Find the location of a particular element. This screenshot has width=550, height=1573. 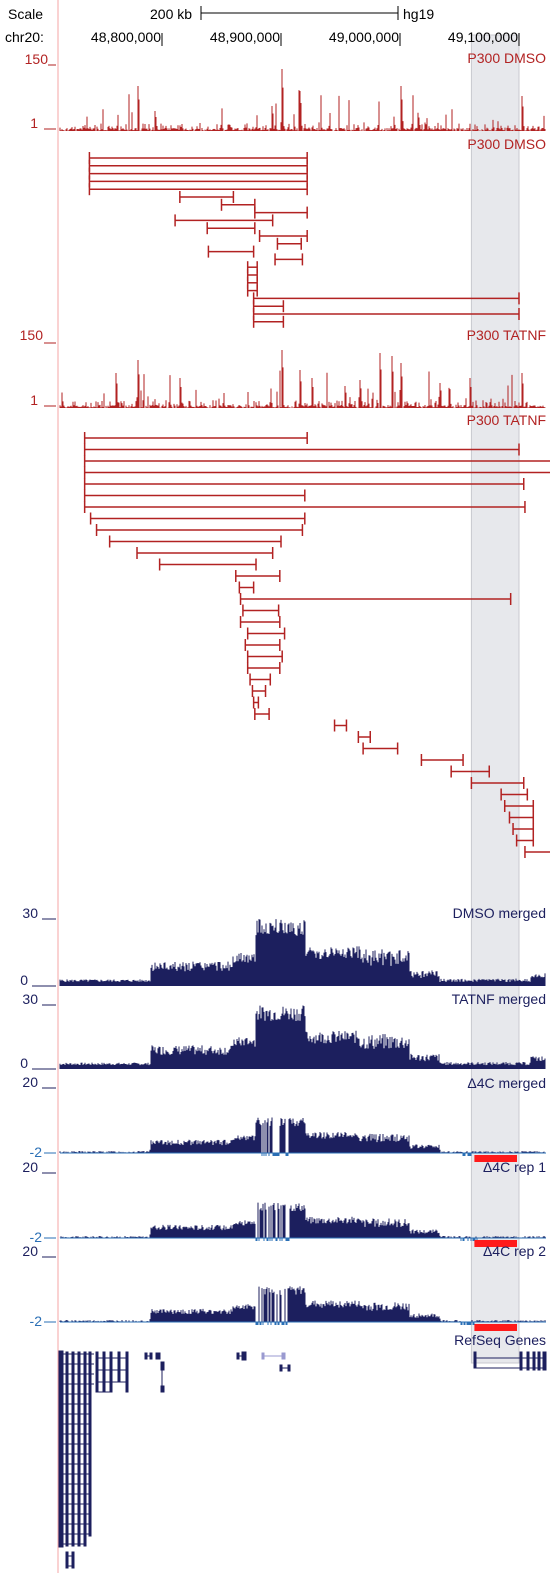

track-d4c-merged: 20 -2 Δ4C merged is located at coordinates (284, 1118).